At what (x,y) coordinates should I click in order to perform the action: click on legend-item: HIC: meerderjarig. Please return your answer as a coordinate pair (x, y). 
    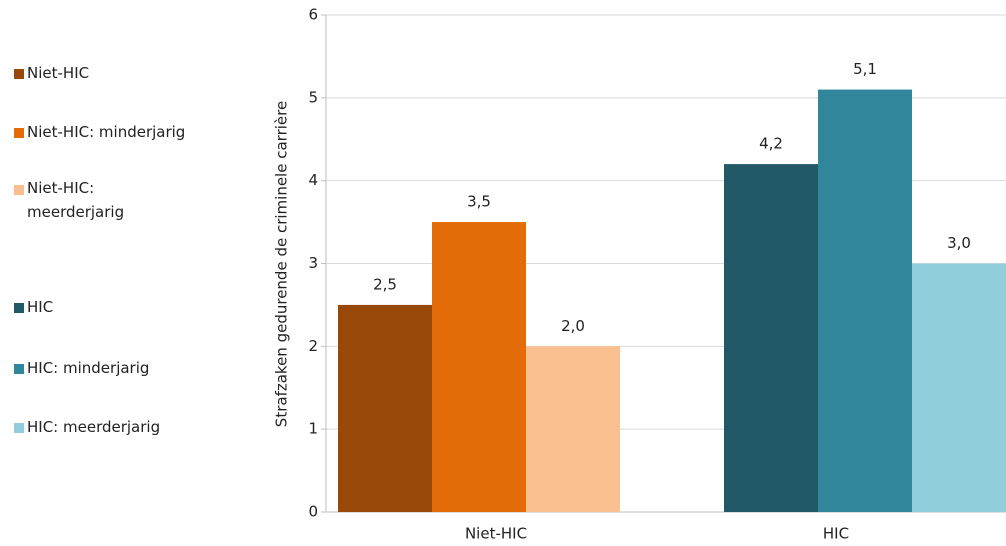
    Looking at the image, I should click on (87, 427).